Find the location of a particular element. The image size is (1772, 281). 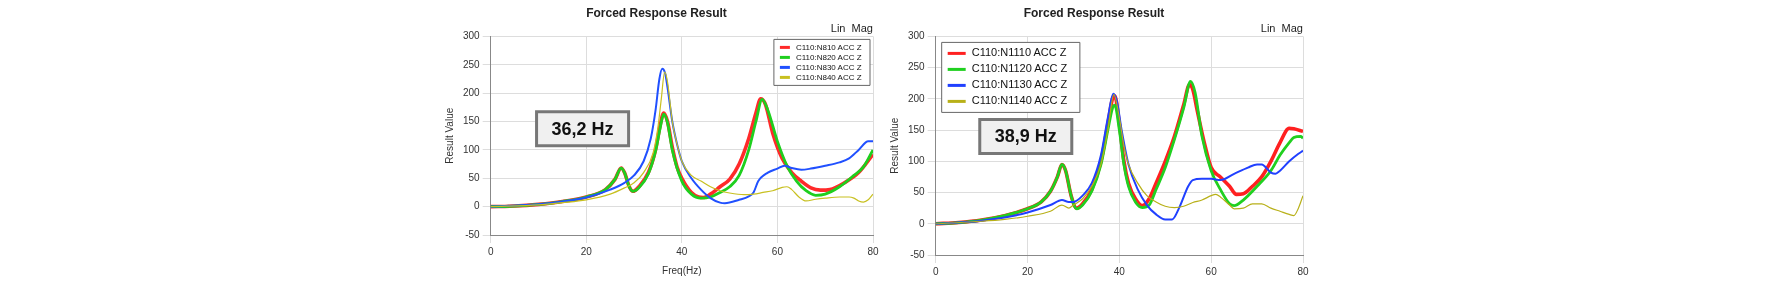

legend-label: C110:N1130 ACC Z is located at coordinates (1019, 84).